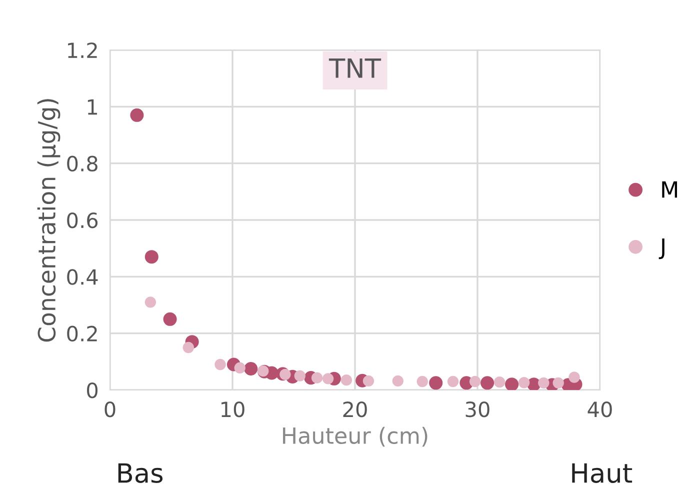  Describe the element at coordinates (92, 107) in the screenshot. I see `y-tick-label: 1` at that location.